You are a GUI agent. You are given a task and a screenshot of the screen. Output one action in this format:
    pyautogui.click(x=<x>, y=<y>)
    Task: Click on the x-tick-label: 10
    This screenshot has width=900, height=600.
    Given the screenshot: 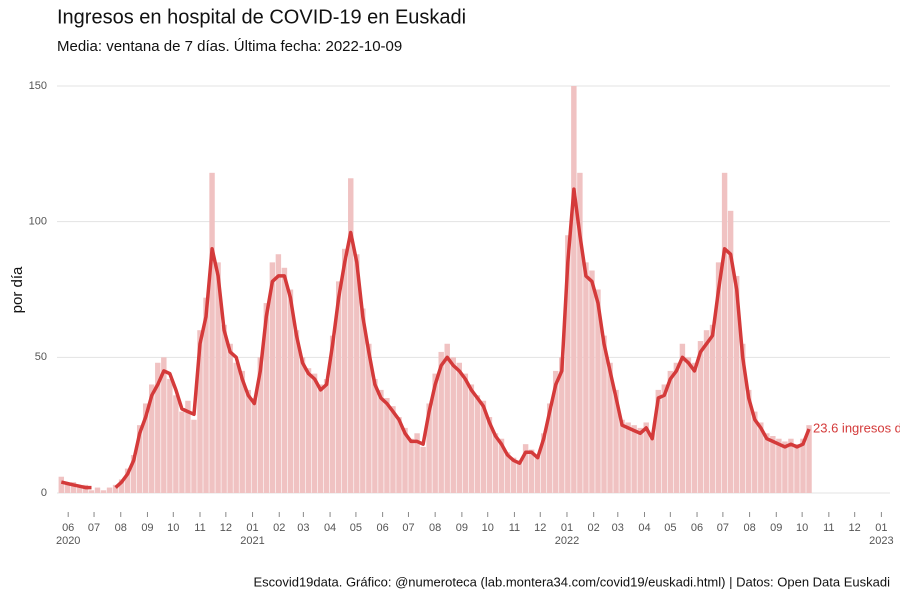 What is the action you would take?
    pyautogui.click(x=802, y=528)
    